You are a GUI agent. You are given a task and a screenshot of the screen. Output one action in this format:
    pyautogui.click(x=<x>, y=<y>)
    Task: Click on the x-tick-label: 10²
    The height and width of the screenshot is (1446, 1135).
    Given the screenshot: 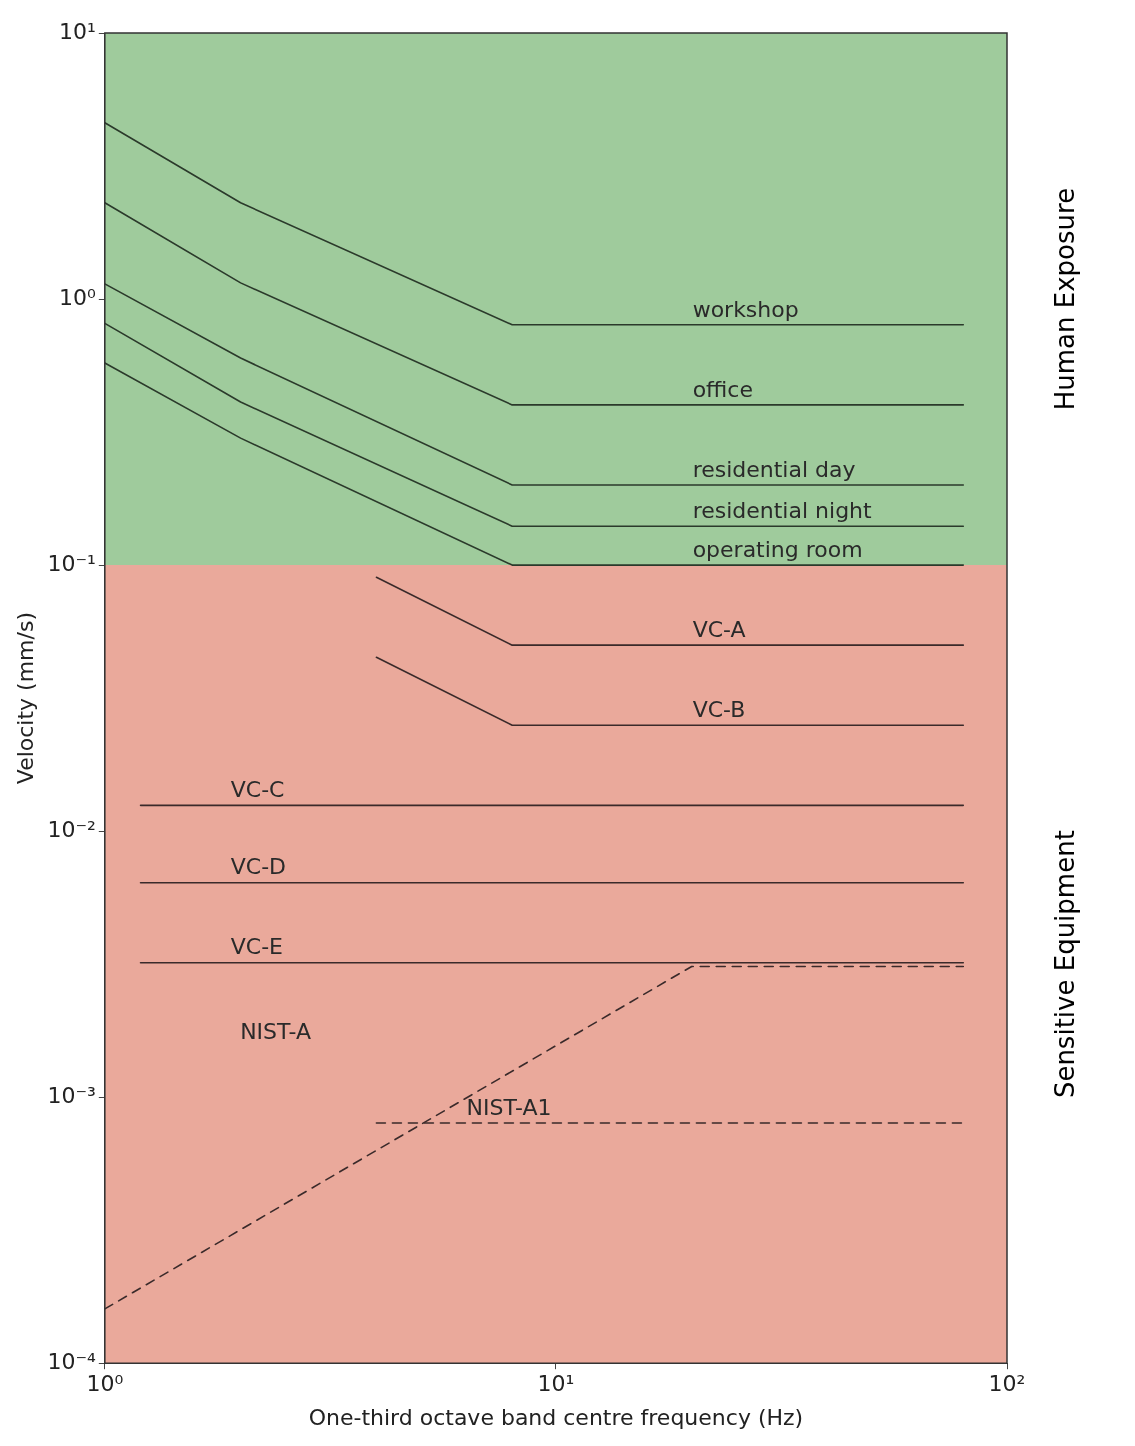 What is the action you would take?
    pyautogui.click(x=1007, y=1384)
    